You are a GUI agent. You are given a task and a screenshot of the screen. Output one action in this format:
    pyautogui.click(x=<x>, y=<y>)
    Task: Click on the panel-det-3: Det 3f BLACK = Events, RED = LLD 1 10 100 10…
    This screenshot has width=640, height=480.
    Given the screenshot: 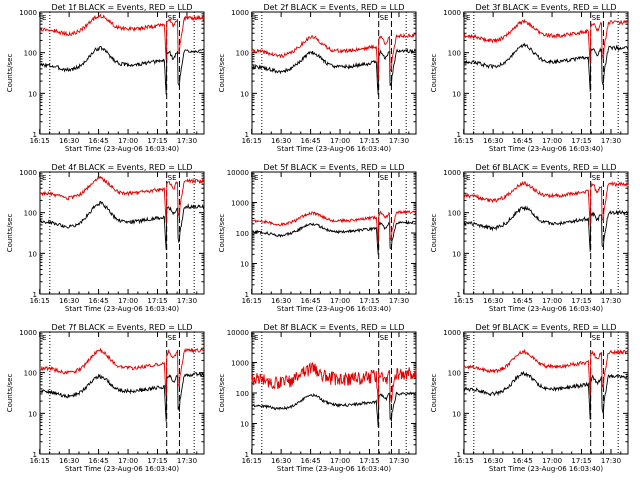 What is the action you would take?
    pyautogui.click(x=529, y=78)
    